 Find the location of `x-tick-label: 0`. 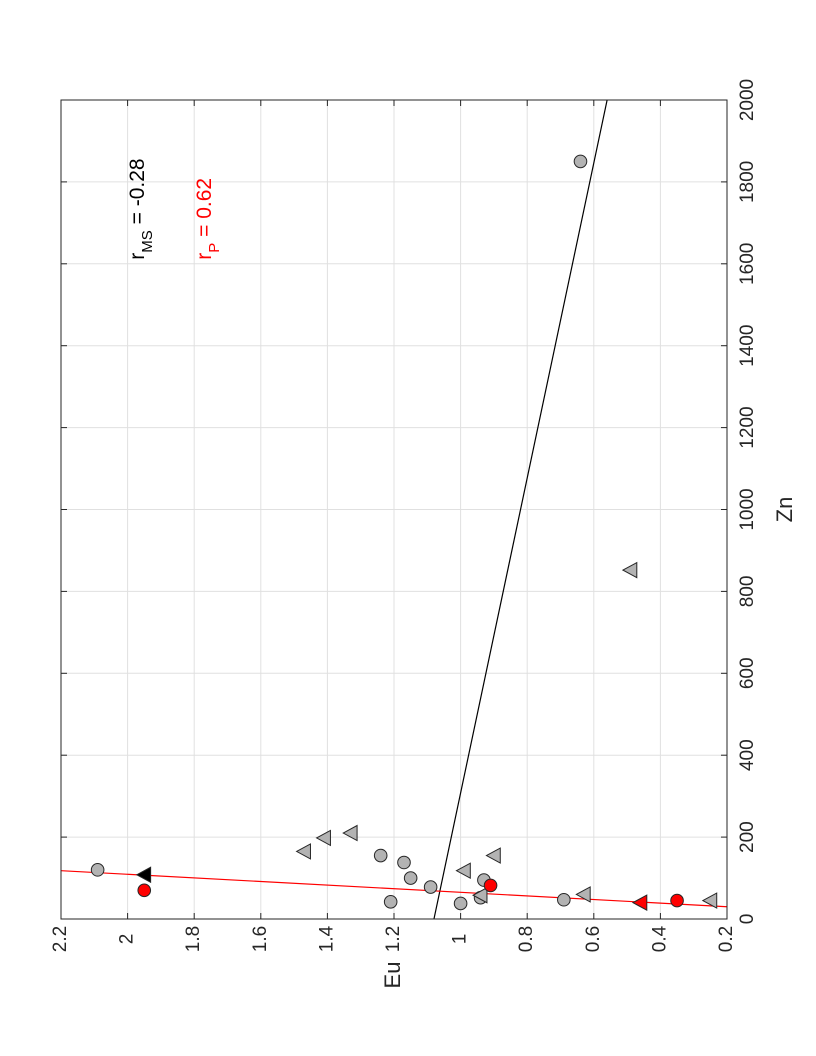

x-tick-label: 0 is located at coordinates (747, 919).